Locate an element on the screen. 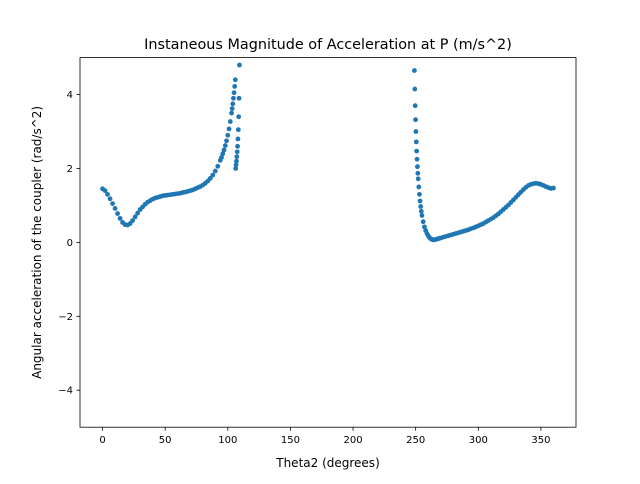 This screenshot has height=484, width=640. y-tick-label: −4 is located at coordinates (65, 391).